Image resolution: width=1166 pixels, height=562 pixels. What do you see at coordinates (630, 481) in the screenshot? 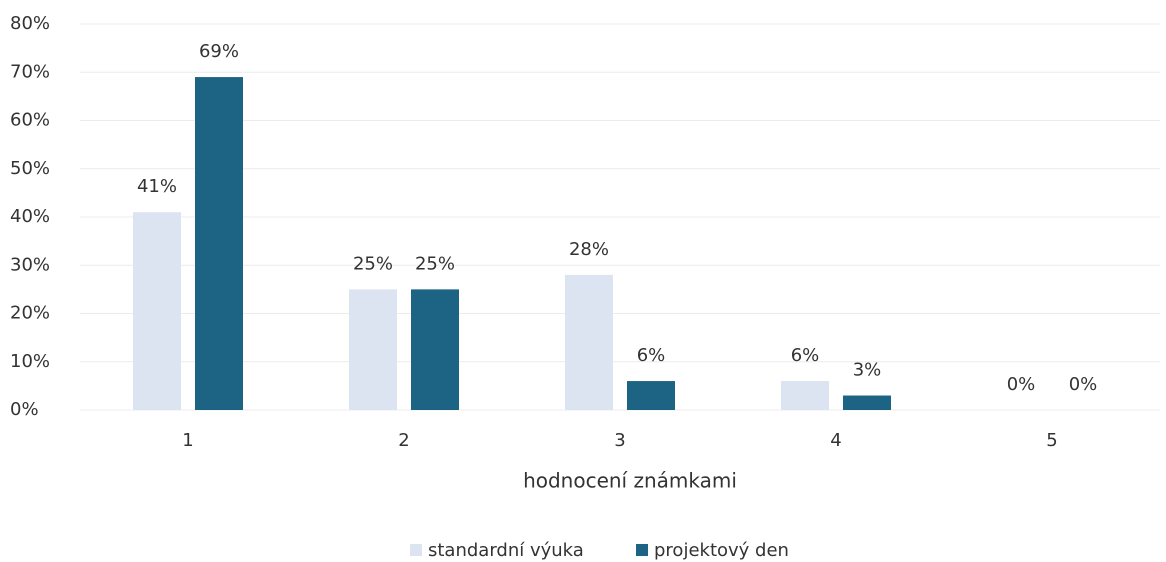
I see `x-axis-title: hodnocení známkami` at bounding box center [630, 481].